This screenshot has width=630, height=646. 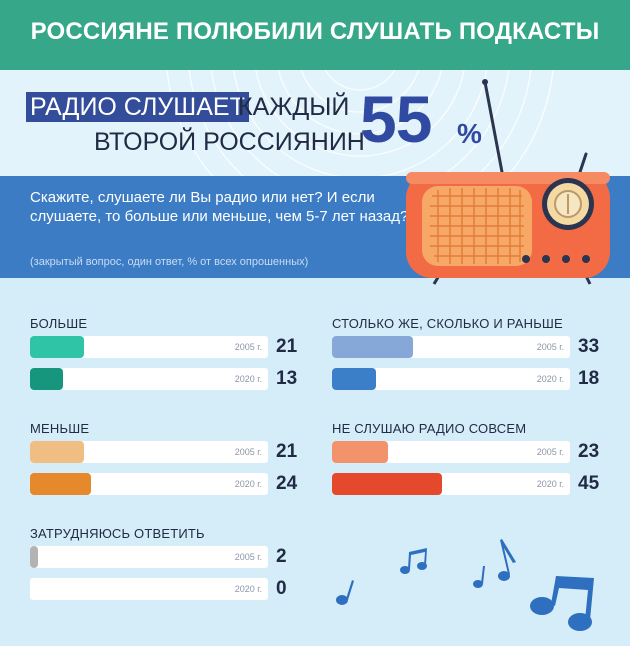 I want to click on sound-rings-decoration, so click(x=360, y=123).